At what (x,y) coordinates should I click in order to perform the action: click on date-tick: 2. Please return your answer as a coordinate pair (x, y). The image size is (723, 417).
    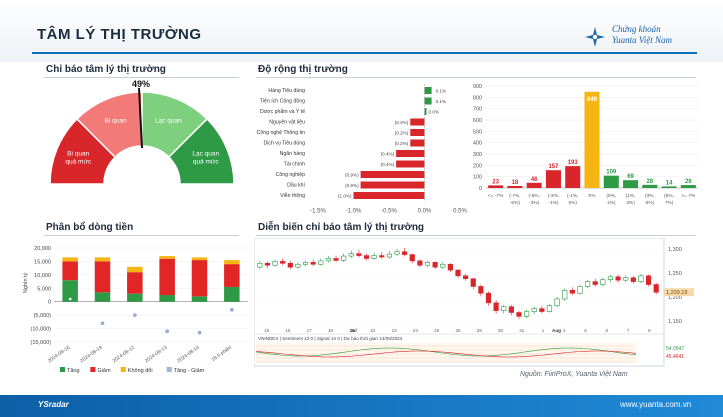
    Looking at the image, I should click on (564, 330).